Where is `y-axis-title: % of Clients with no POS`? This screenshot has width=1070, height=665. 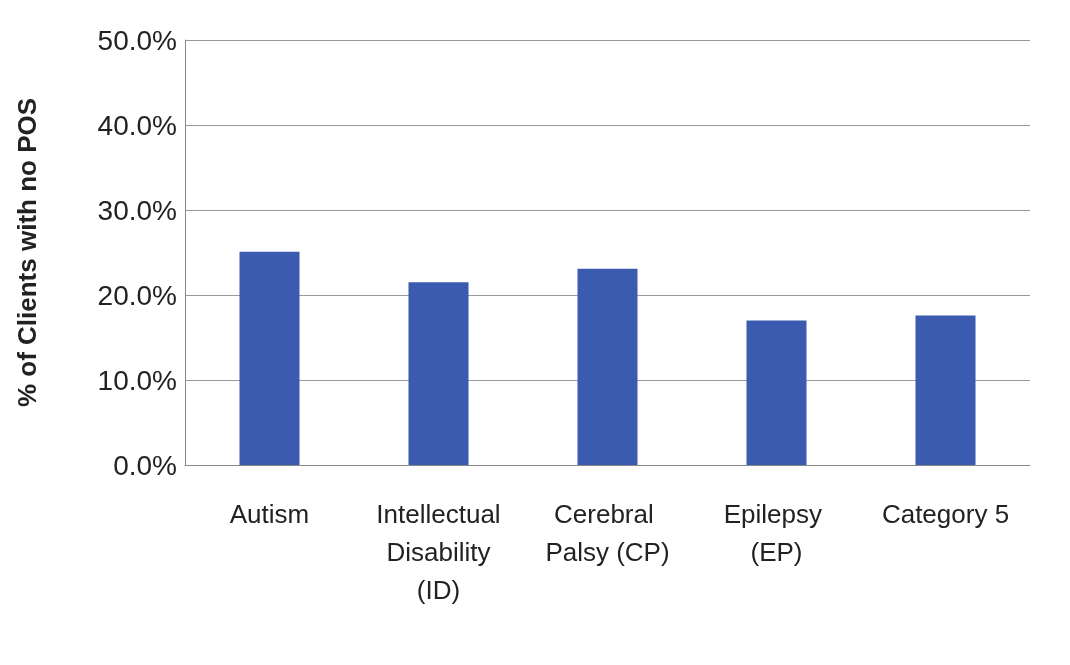
y-axis-title: % of Clients with no POS is located at coordinates (27, 252).